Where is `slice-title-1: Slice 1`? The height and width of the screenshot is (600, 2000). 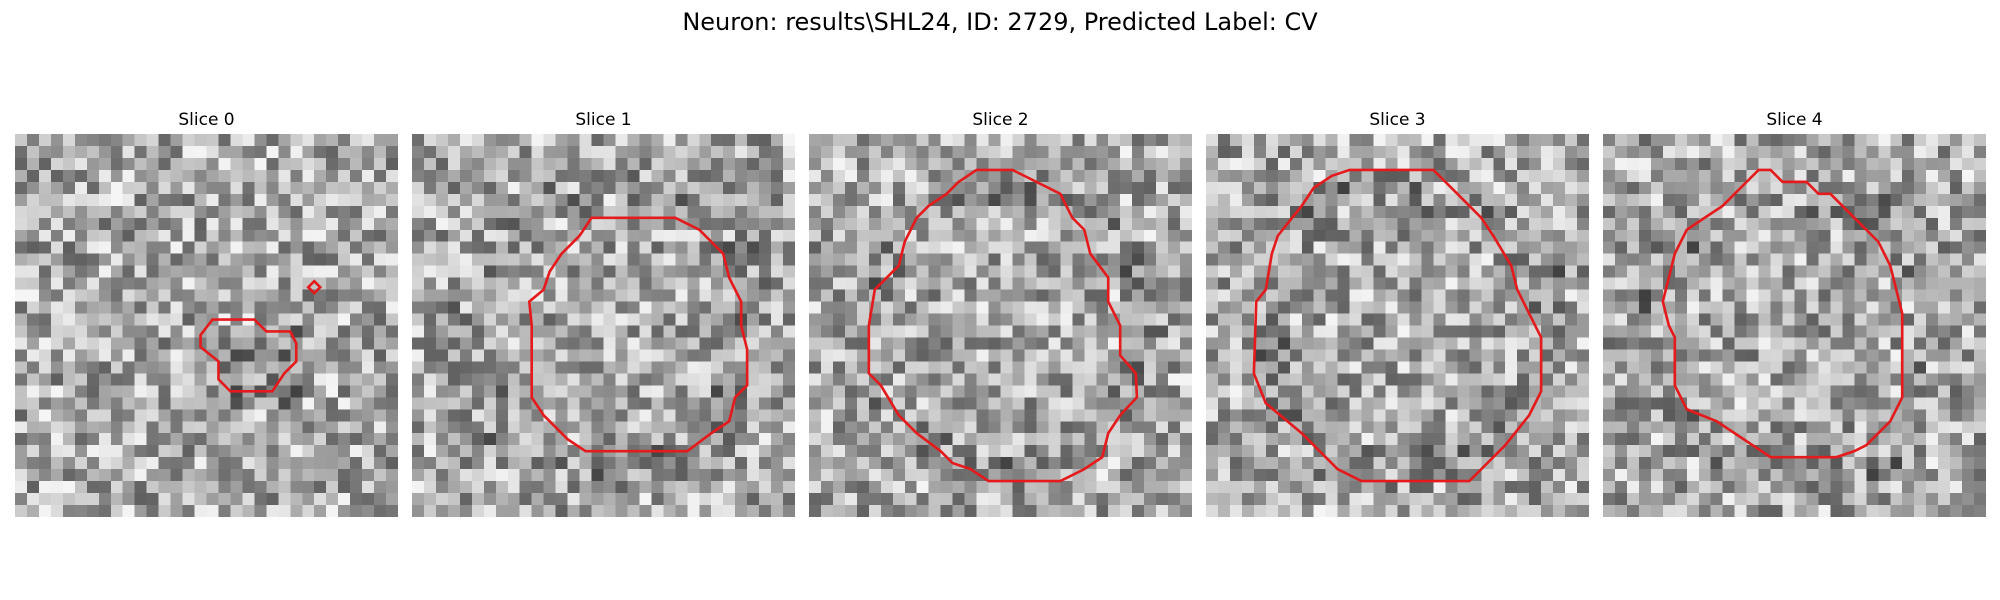
slice-title-1: Slice 1 is located at coordinates (603, 120).